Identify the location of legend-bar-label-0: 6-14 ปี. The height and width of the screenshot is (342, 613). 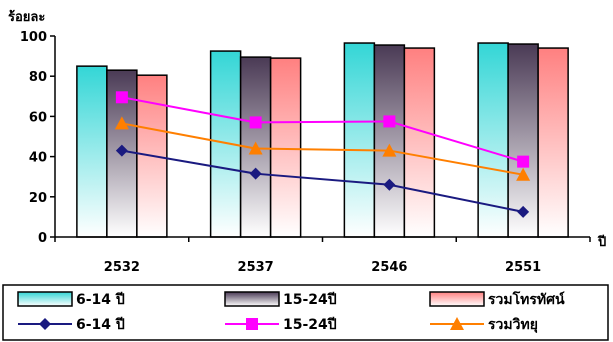
(100, 300).